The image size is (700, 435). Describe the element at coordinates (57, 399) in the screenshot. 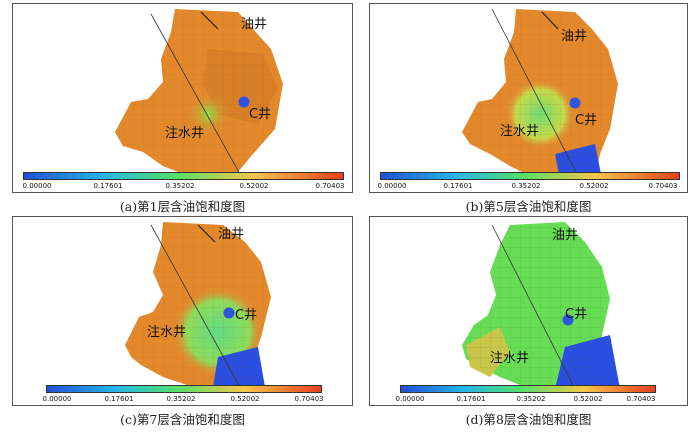

I see `colorbar-tick-c-0: 0.00000` at that location.